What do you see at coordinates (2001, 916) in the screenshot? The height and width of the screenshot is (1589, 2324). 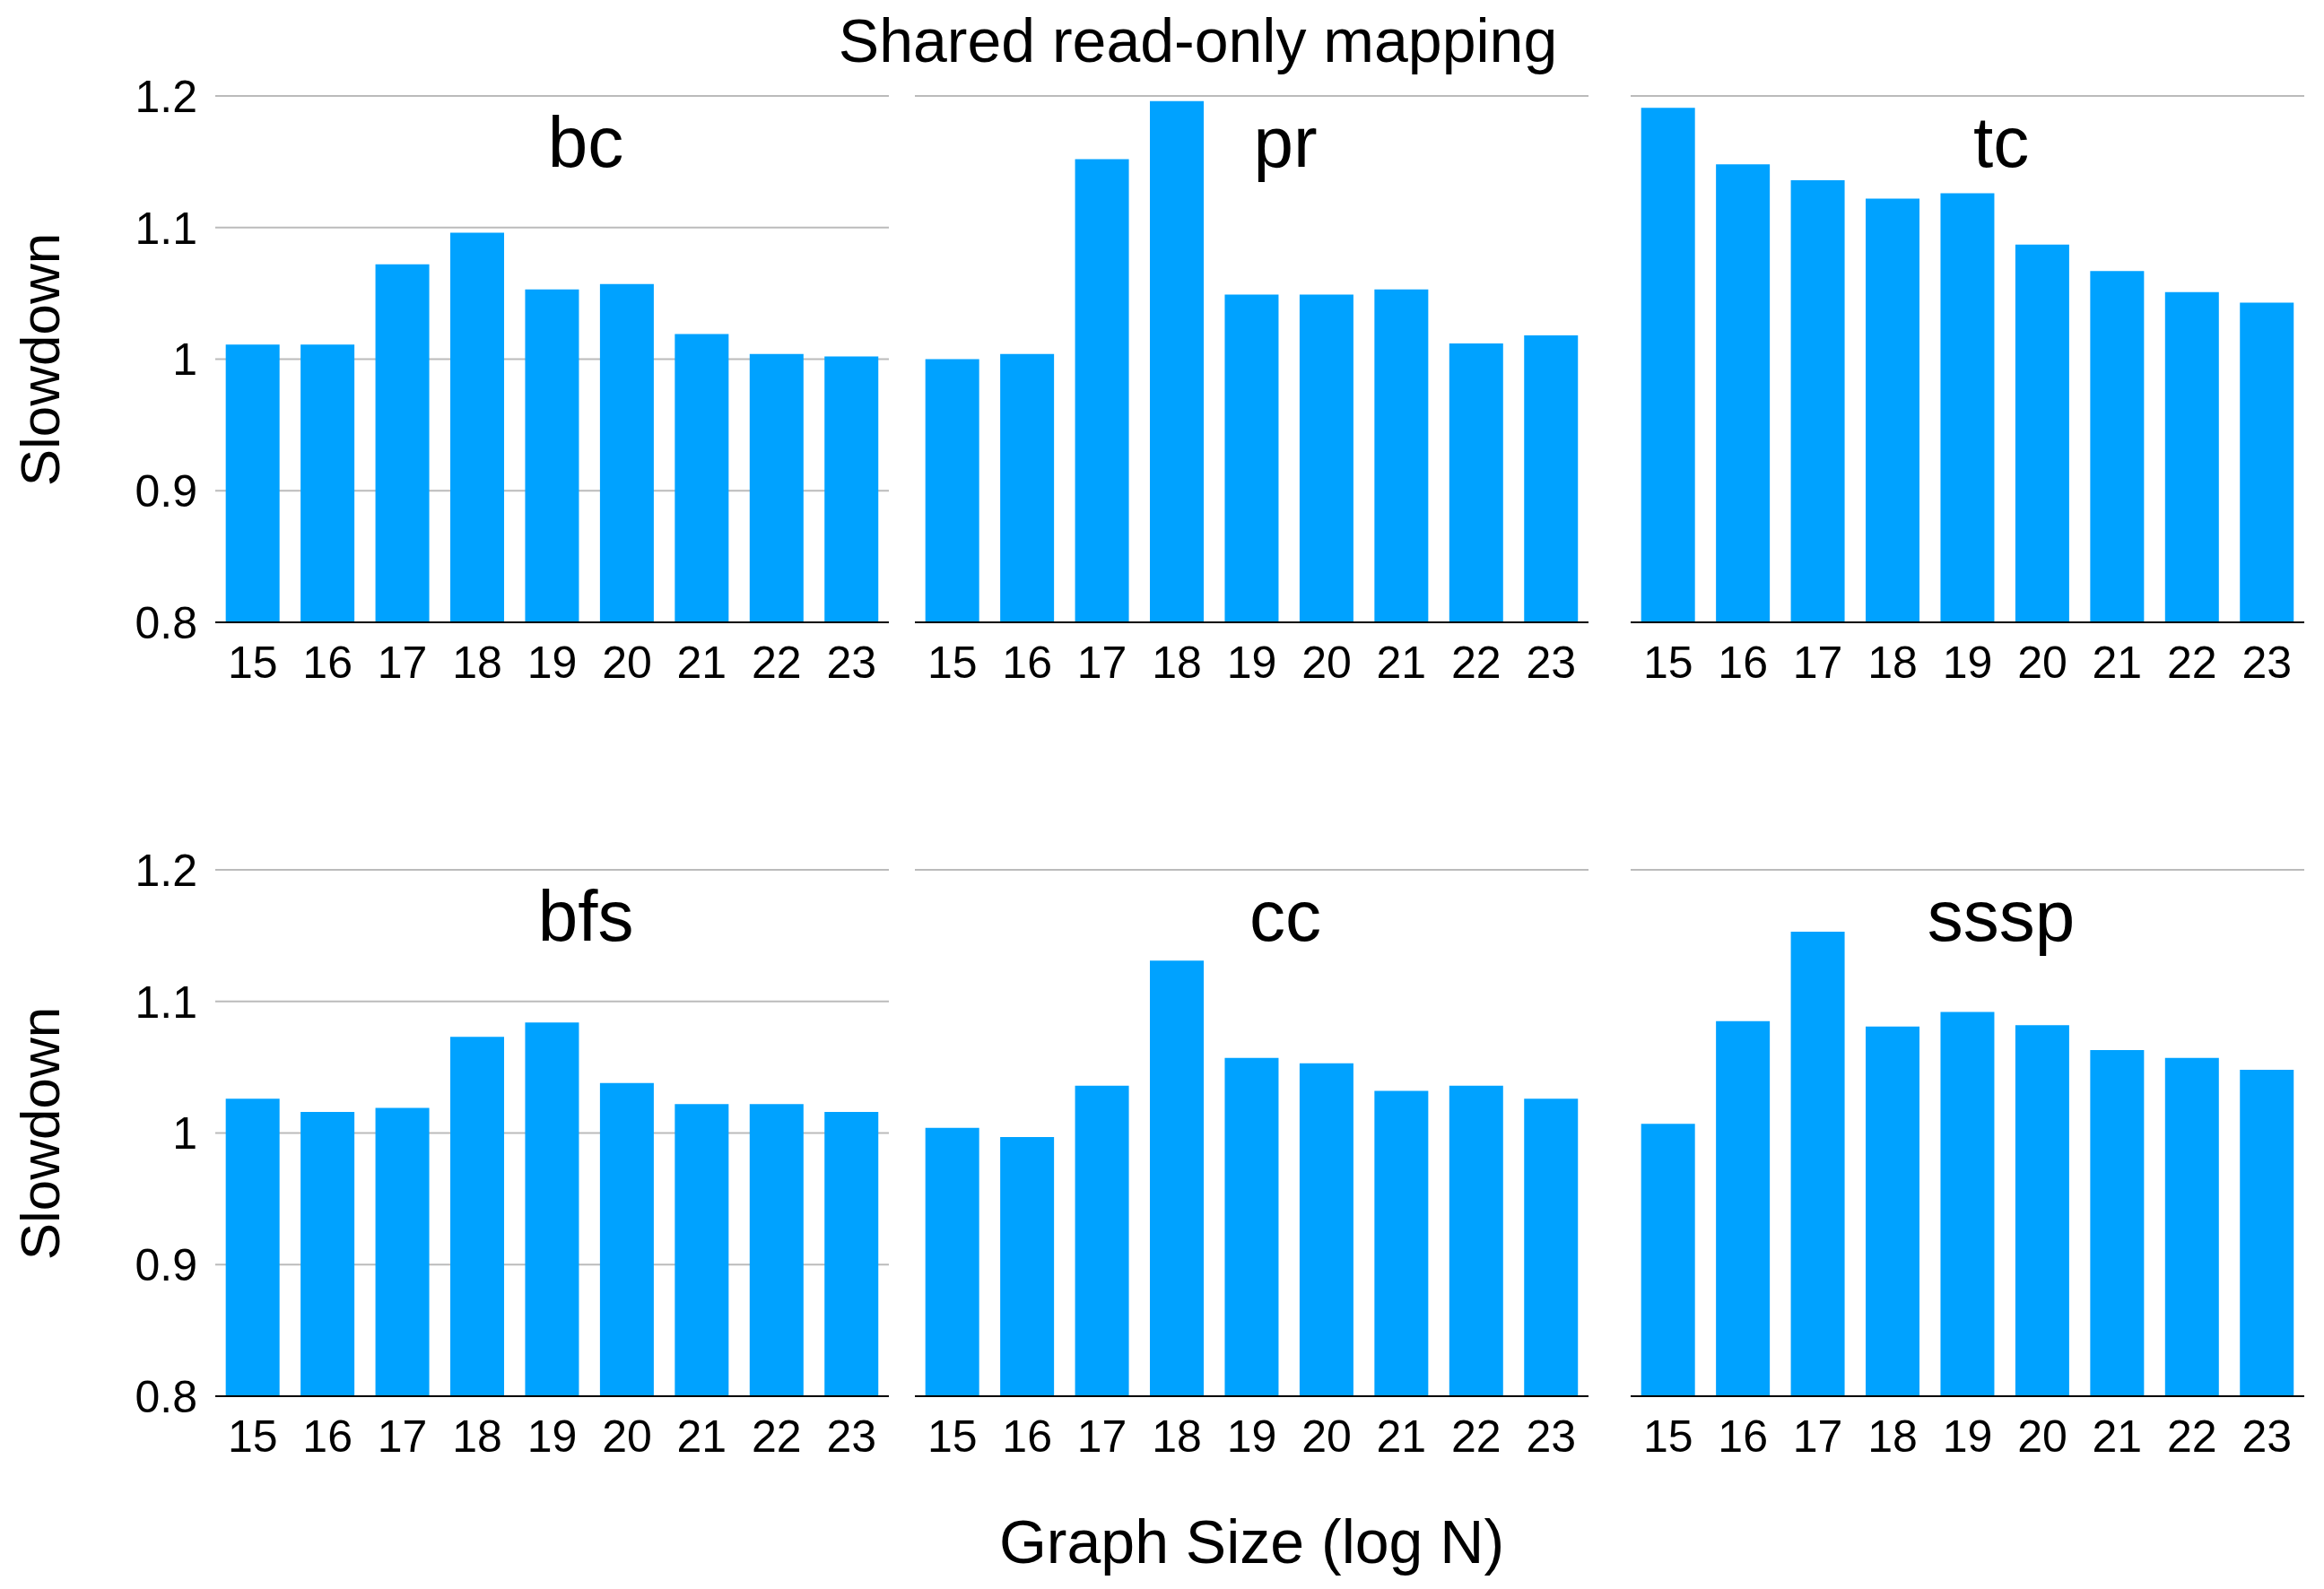 I see `chart-subtitle: sssp` at bounding box center [2001, 916].